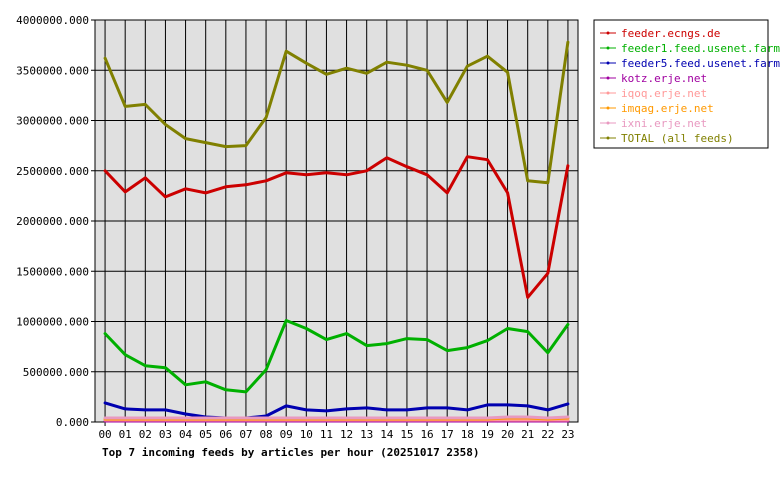 Image resolution: width=780 pixels, height=480 pixels. Describe the element at coordinates (387, 434) in the screenshot. I see `x-tick-label: 14` at that location.